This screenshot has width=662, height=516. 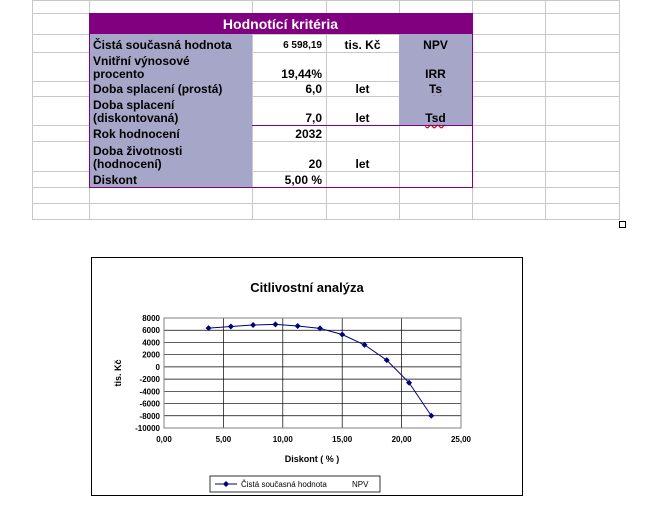 I want to click on row-label-cell: Doba životnosti (hodnocení), so click(x=170, y=156).